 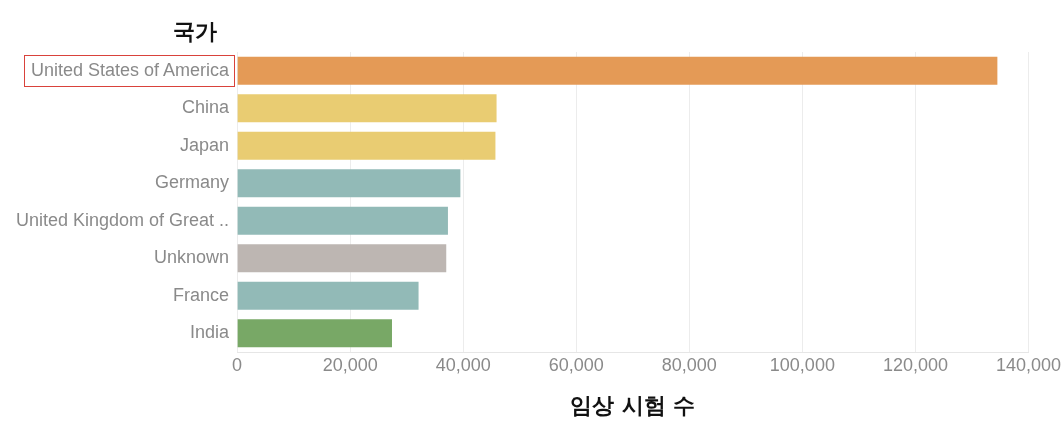 I want to click on y-tick-label: United Kingdom of Great .., so click(x=123, y=219).